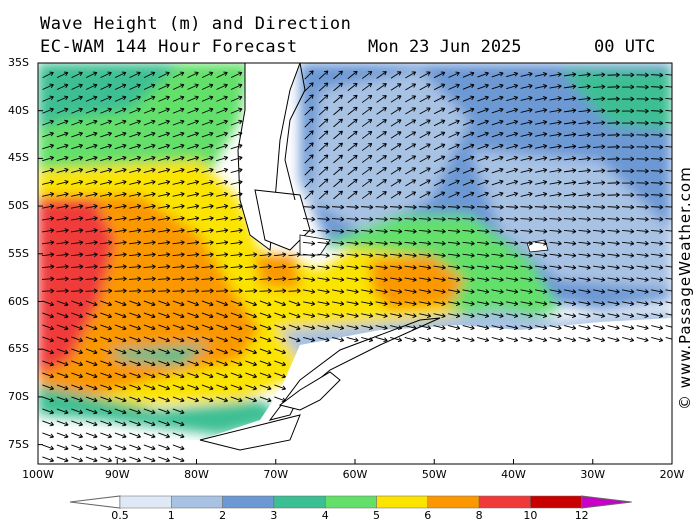  I want to click on colorbar-segment, so click(197, 502).